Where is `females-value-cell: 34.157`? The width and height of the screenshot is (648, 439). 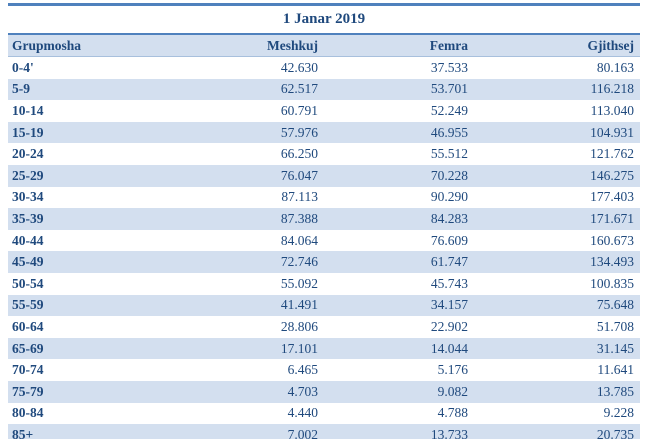
females-value-cell: 34.157 is located at coordinates (449, 305).